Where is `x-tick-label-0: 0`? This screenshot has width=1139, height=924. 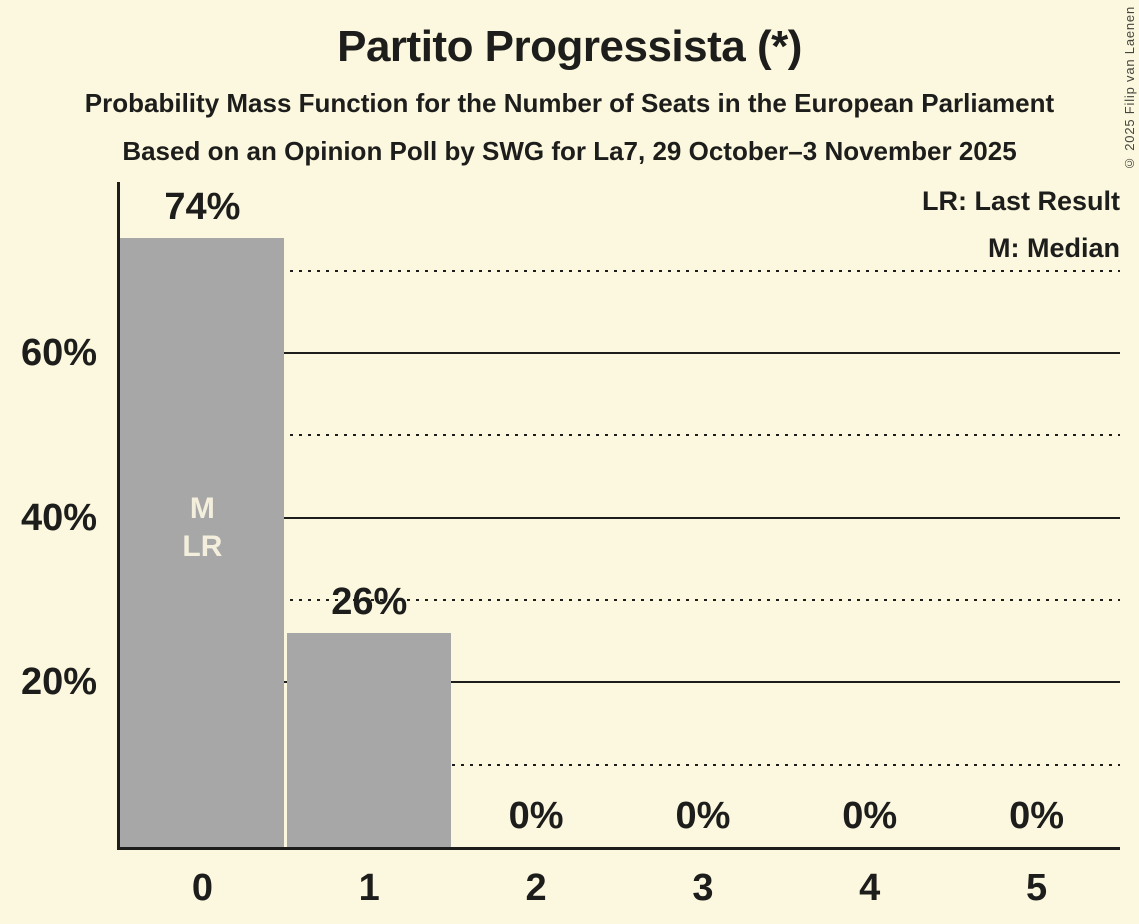
x-tick-label-0: 0 is located at coordinates (202, 888).